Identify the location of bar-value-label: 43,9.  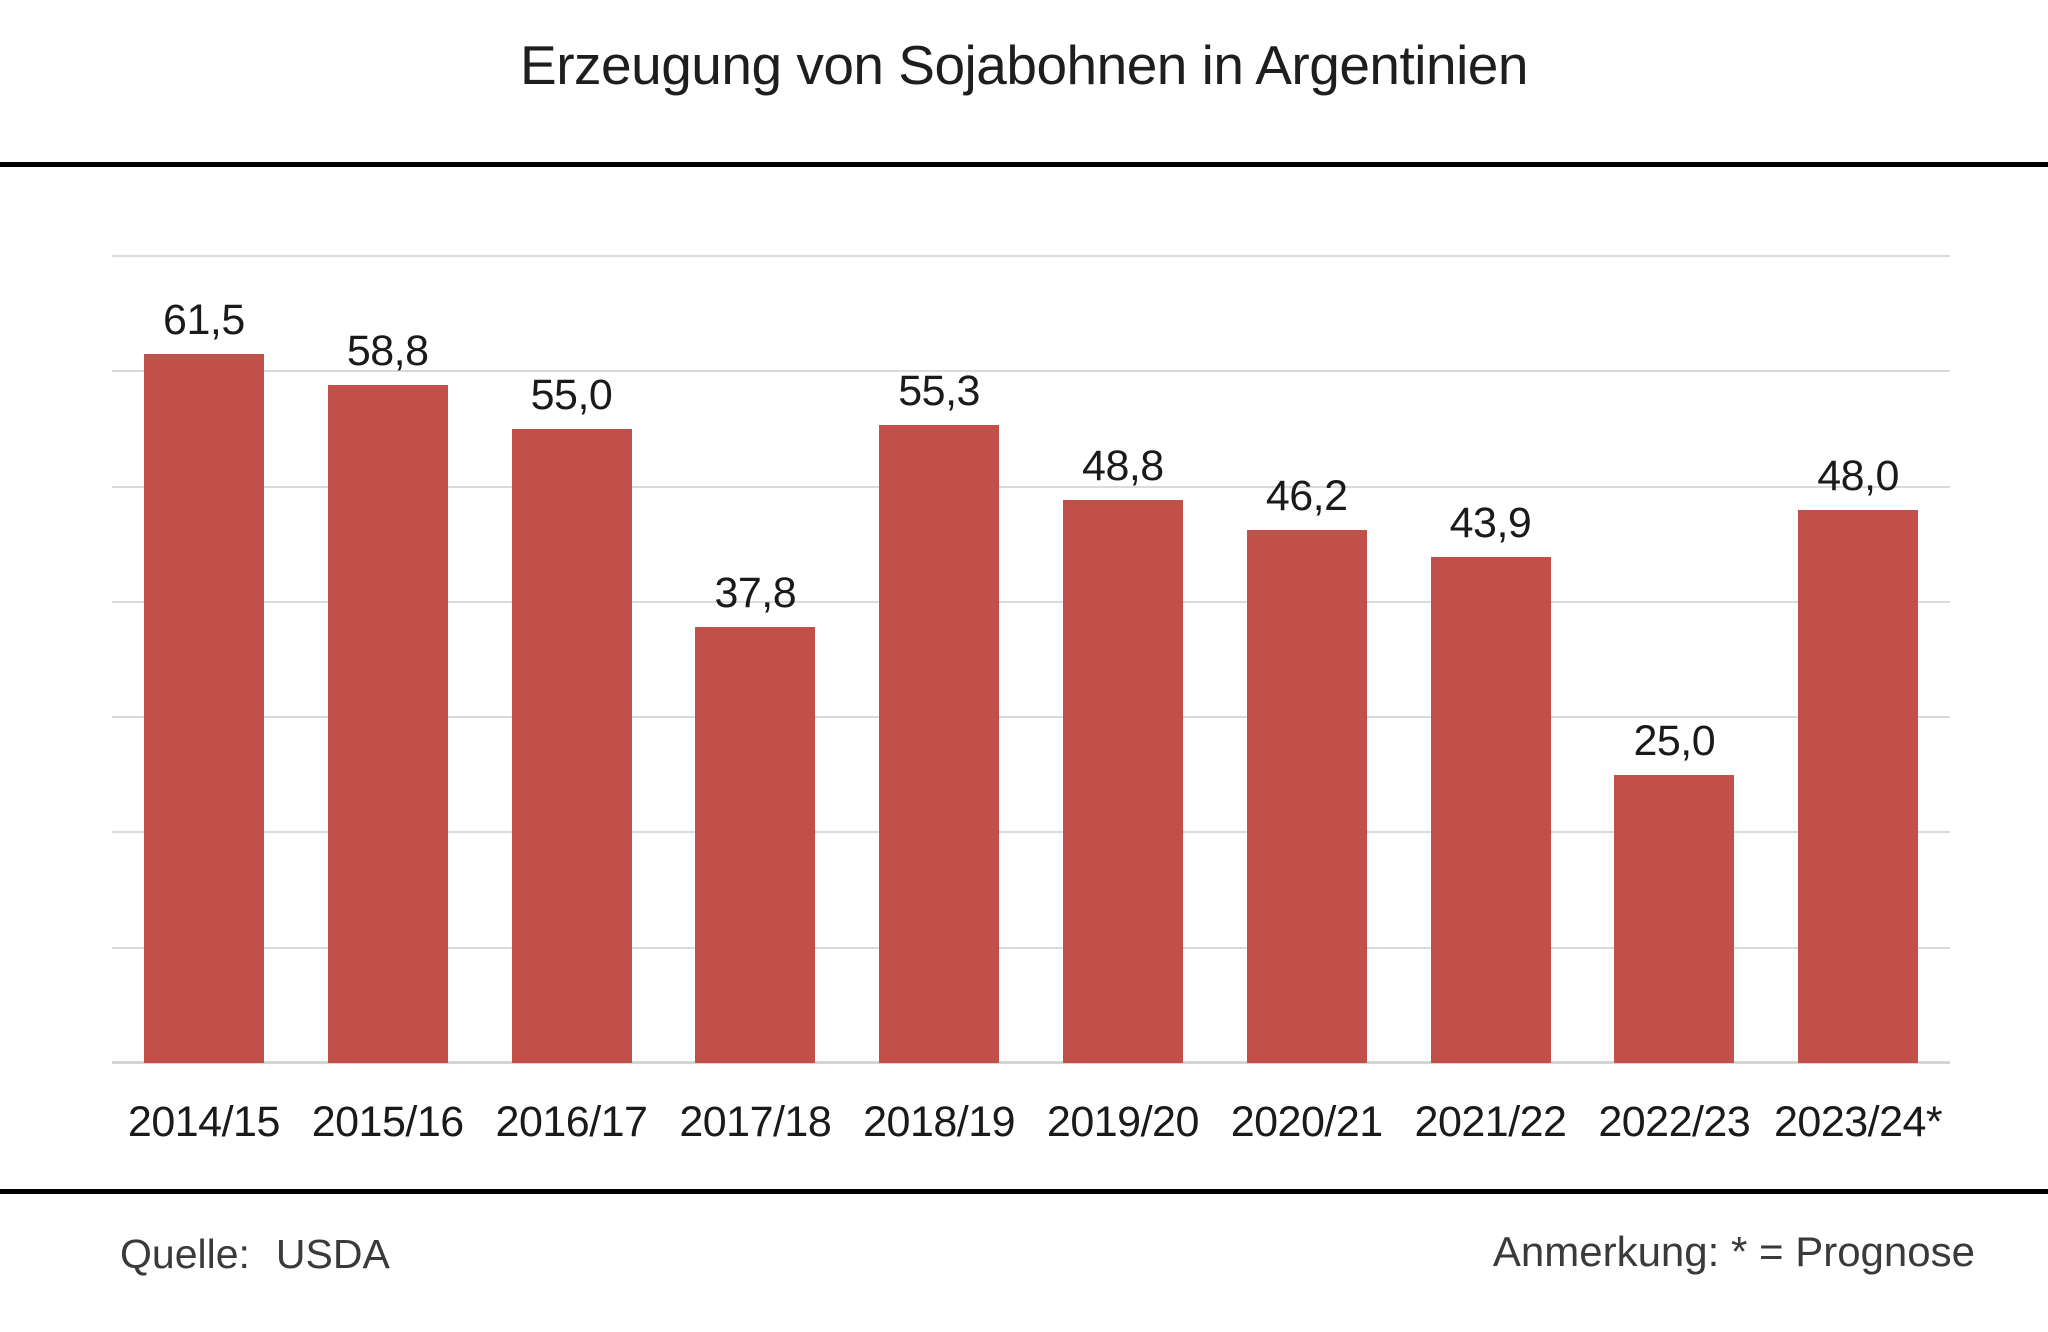
(1490, 522).